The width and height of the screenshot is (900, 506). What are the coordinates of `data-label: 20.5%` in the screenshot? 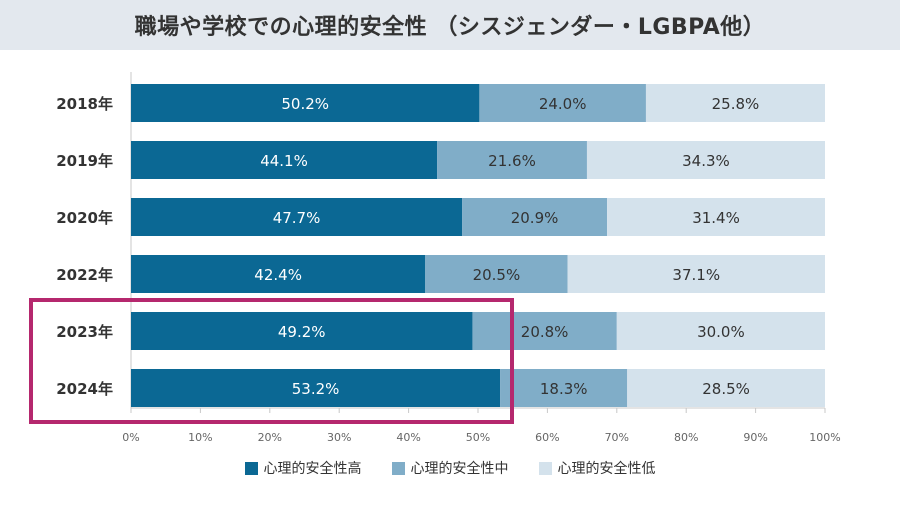 It's located at (497, 275).